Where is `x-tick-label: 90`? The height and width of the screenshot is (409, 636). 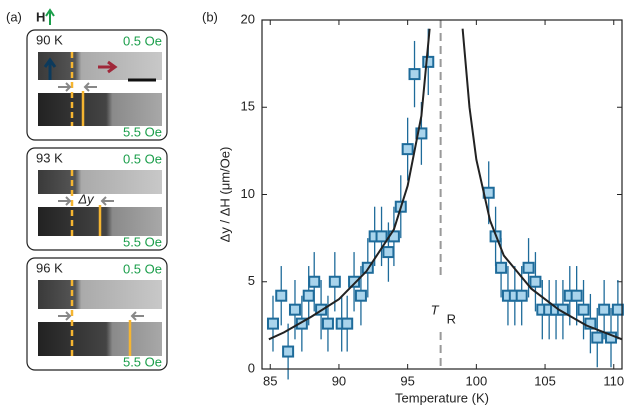 x-tick-label: 90 is located at coordinates (339, 380).